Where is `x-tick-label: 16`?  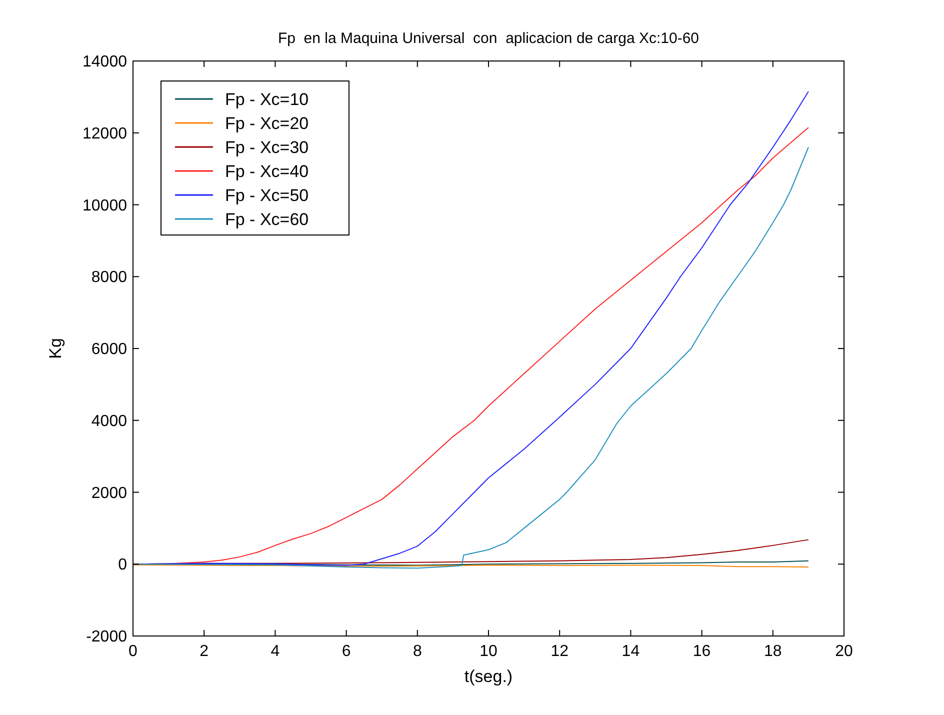 x-tick-label: 16 is located at coordinates (701, 651).